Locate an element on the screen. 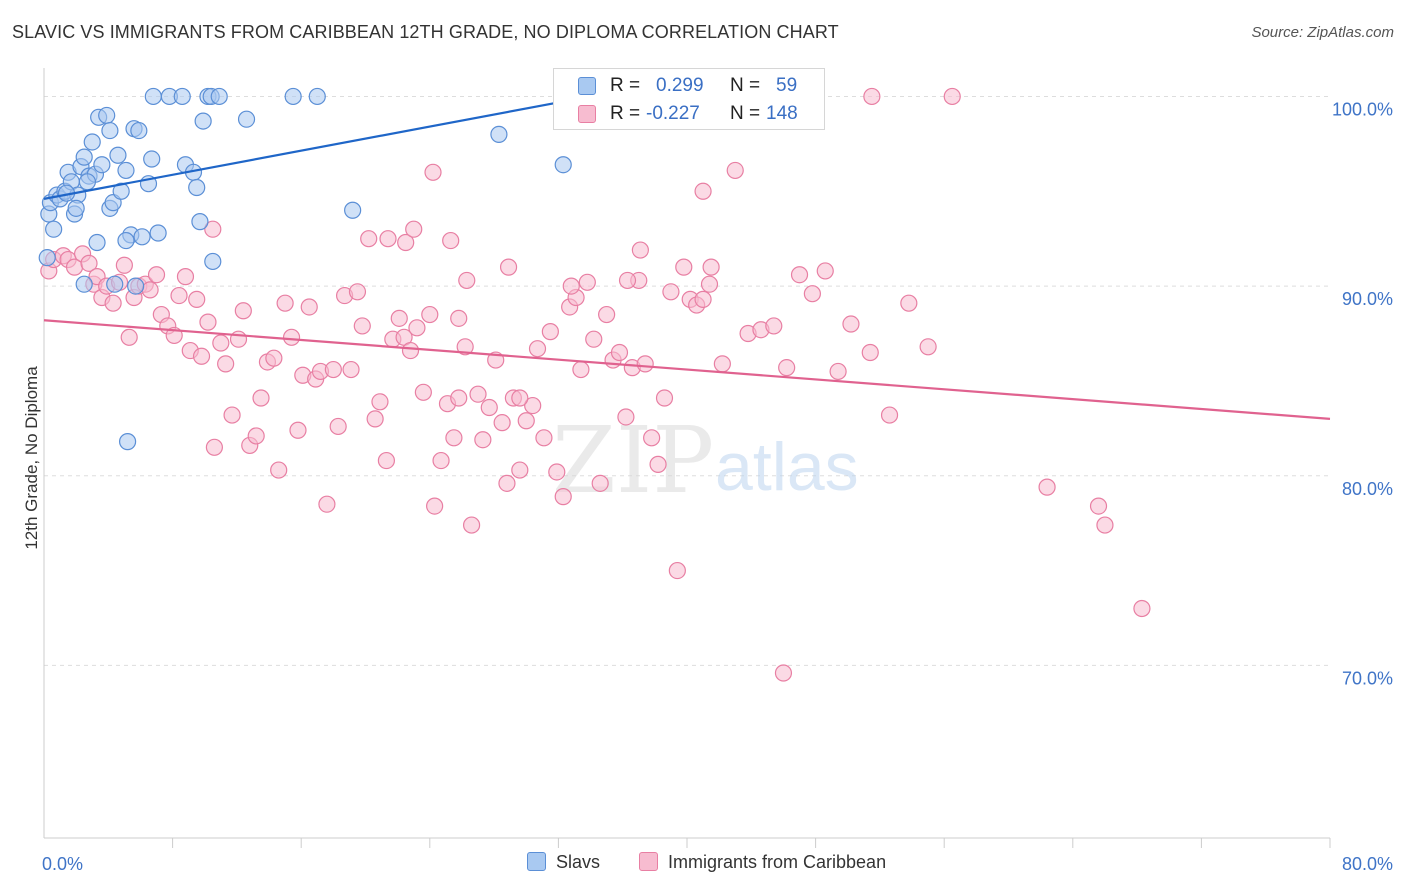  bottom-legend-caribbean: Immigrants from Caribbean is located at coordinates (762, 862).